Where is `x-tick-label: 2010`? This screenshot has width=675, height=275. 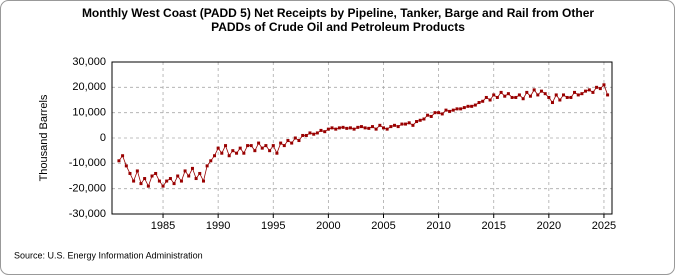
x-tick-label: 2010 is located at coordinates (438, 226).